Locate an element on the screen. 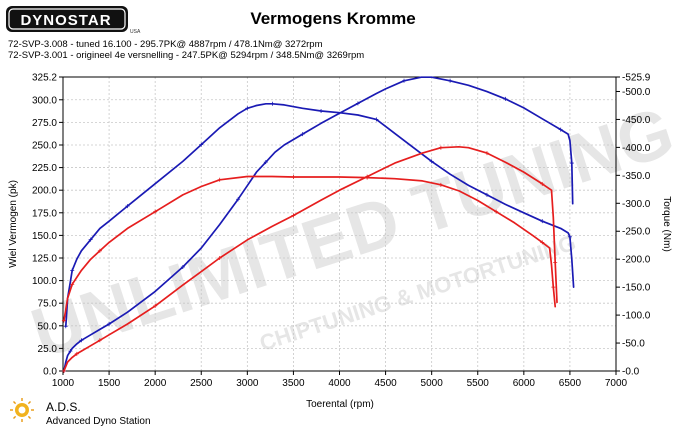  y2-tick-label: -100.0 is located at coordinates (636, 316).